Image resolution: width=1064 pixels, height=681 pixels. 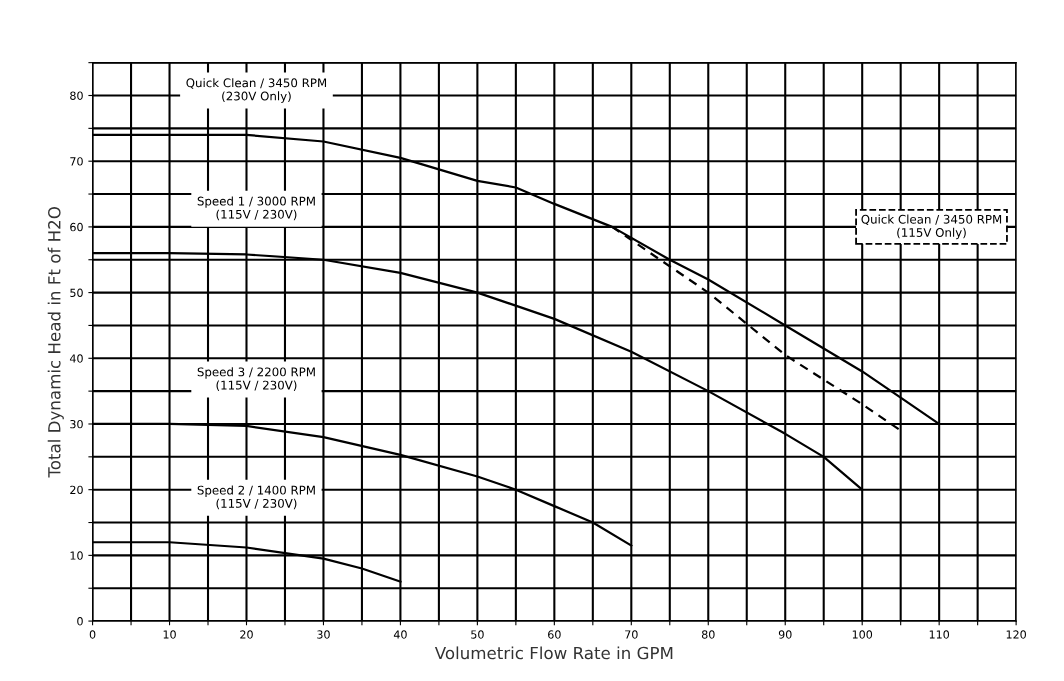 I want to click on y-tick-label: 10, so click(x=76, y=555).